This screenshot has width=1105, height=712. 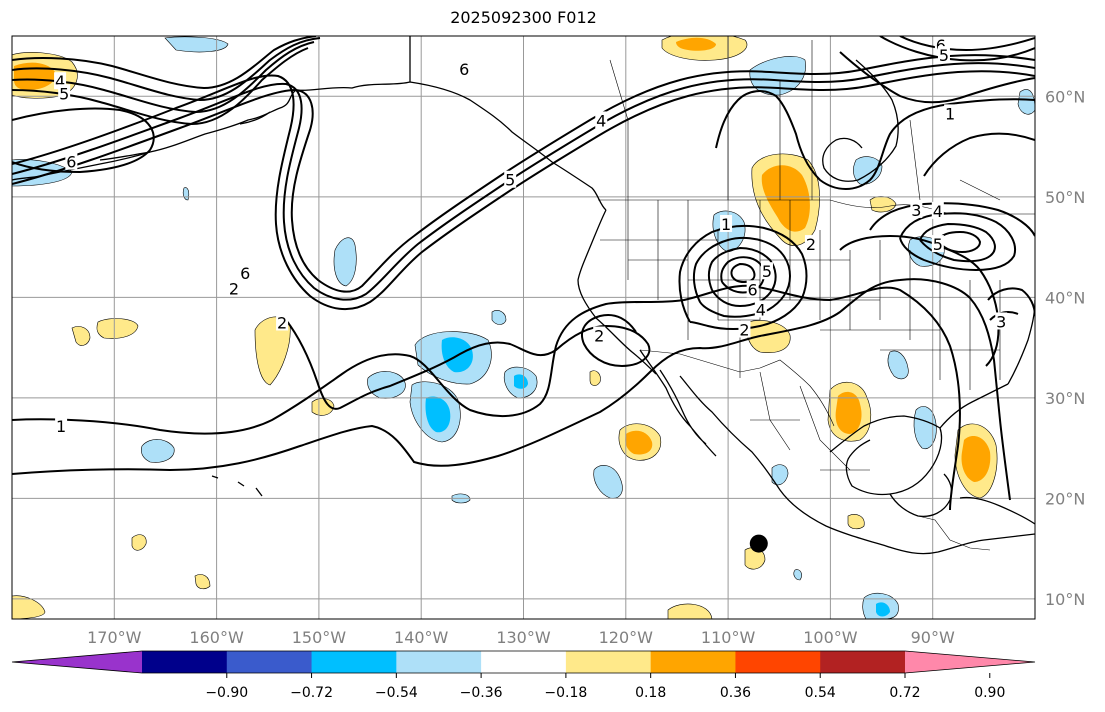 What do you see at coordinates (438, 414) in the screenshot?
I see `shade-blue-subtropic-c-core` at bounding box center [438, 414].